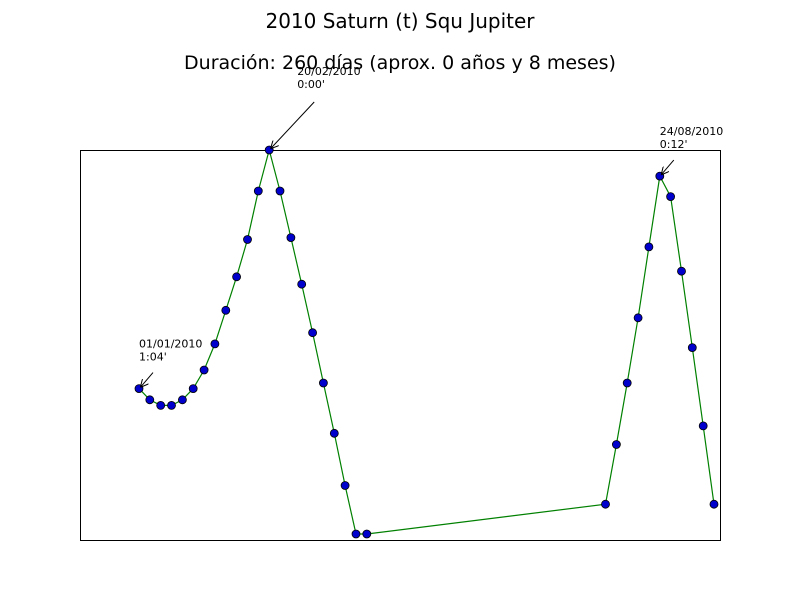 The height and width of the screenshot is (600, 800). I want to click on annotation-date: 01/01/2010, so click(170, 344).